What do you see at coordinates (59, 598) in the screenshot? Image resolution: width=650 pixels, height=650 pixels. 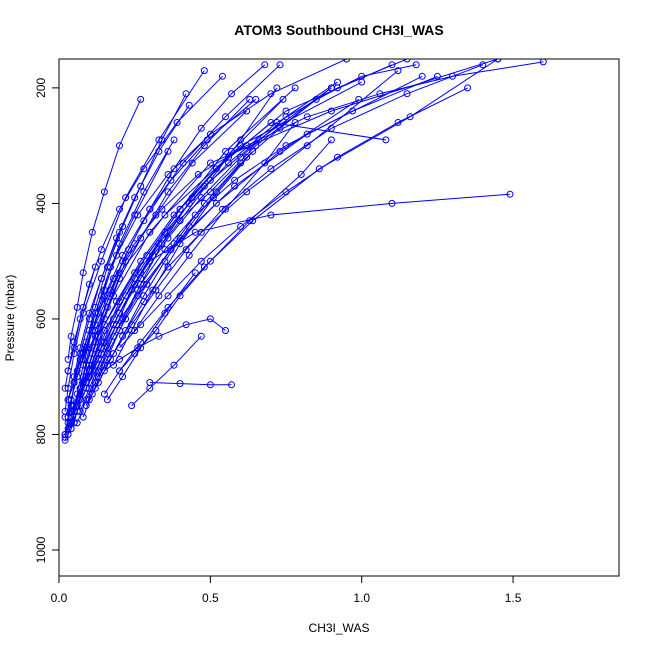 I see `x-tick-label: 0.0` at bounding box center [59, 598].